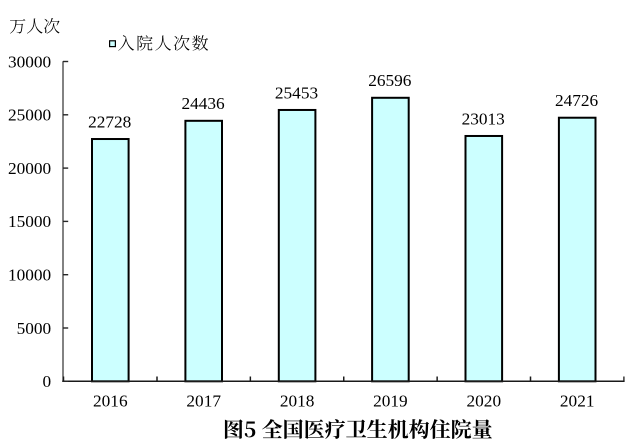 Image resolution: width=640 pixels, height=448 pixels. What do you see at coordinates (203, 103) in the screenshot?
I see `svg-text: 24436` at bounding box center [203, 103].